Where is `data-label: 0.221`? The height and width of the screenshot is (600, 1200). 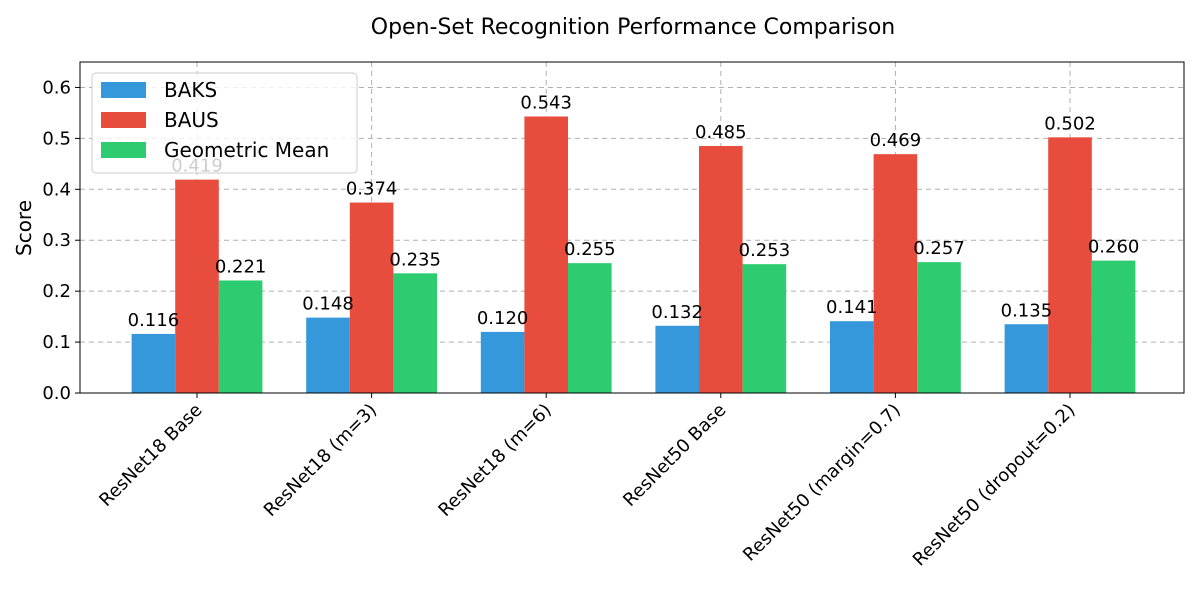
data-label: 0.221 is located at coordinates (241, 266).